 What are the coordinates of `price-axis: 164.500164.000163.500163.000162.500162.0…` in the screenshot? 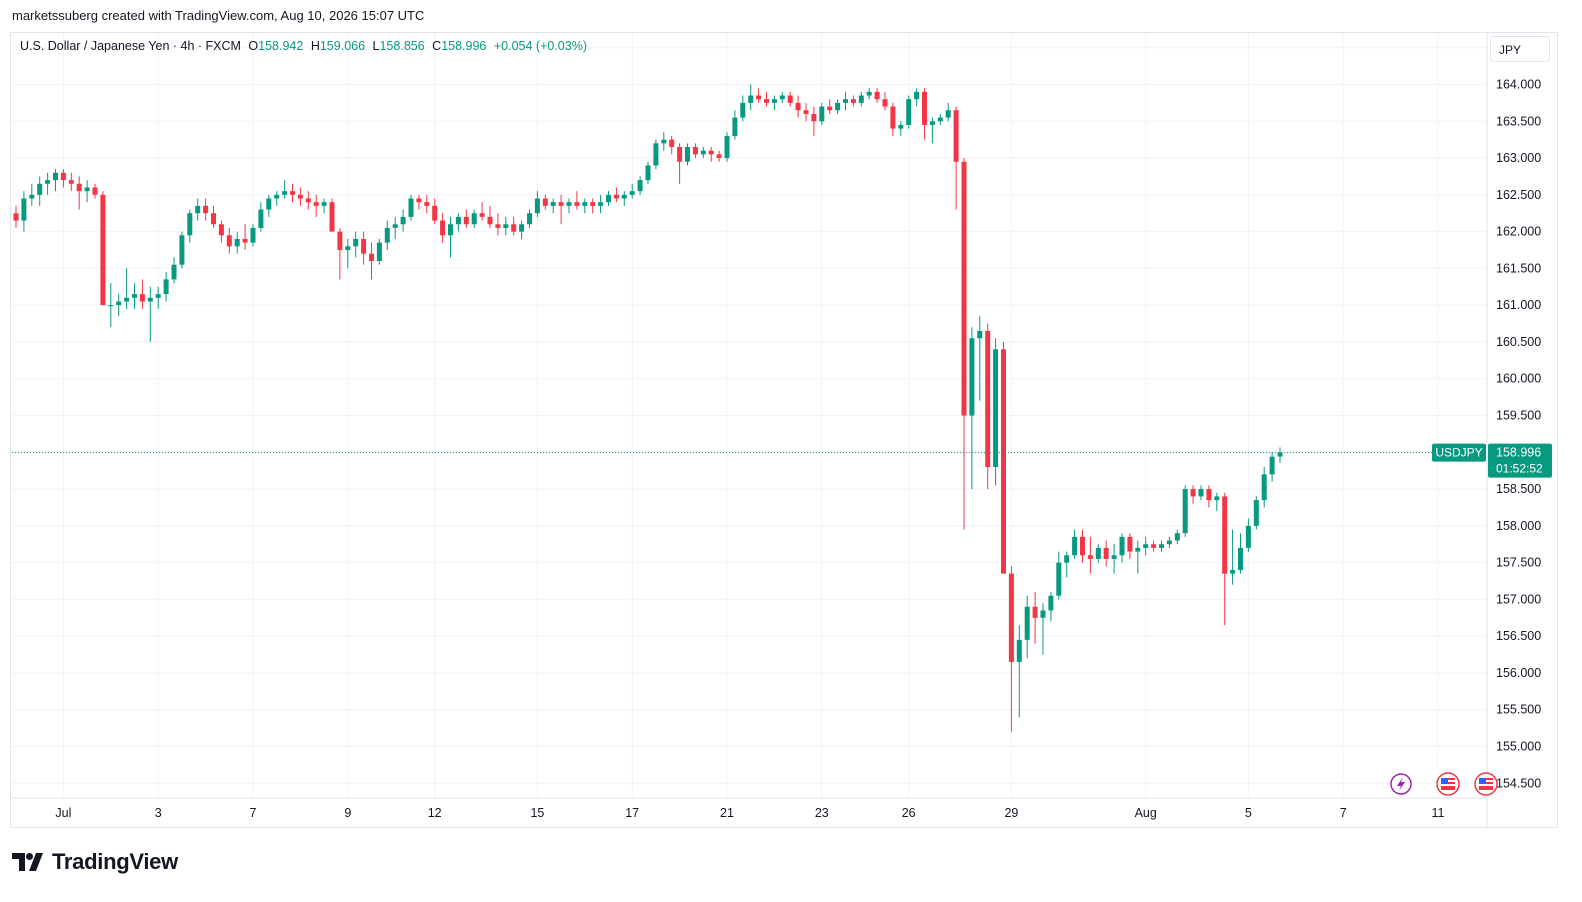 It's located at (1513, 430).